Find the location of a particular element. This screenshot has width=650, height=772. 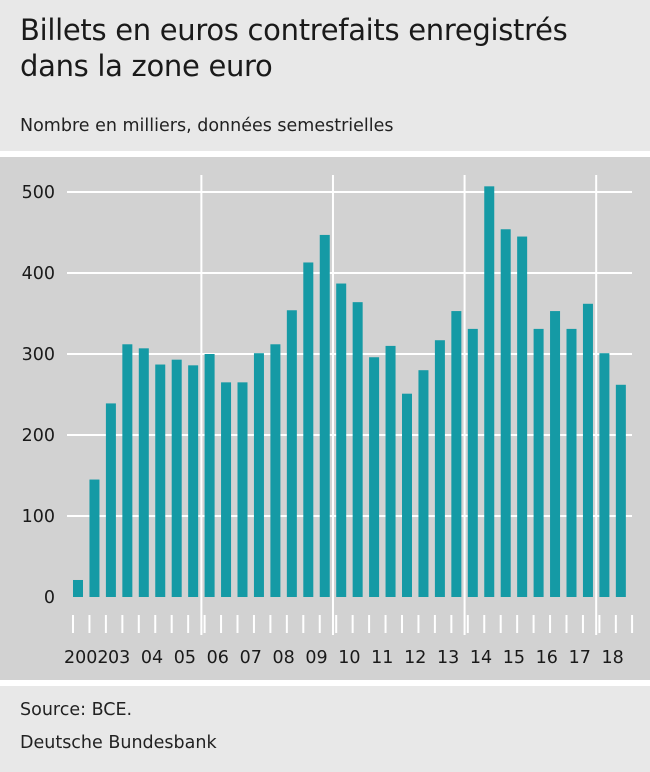

x-tick-label: 07 is located at coordinates (251, 658).